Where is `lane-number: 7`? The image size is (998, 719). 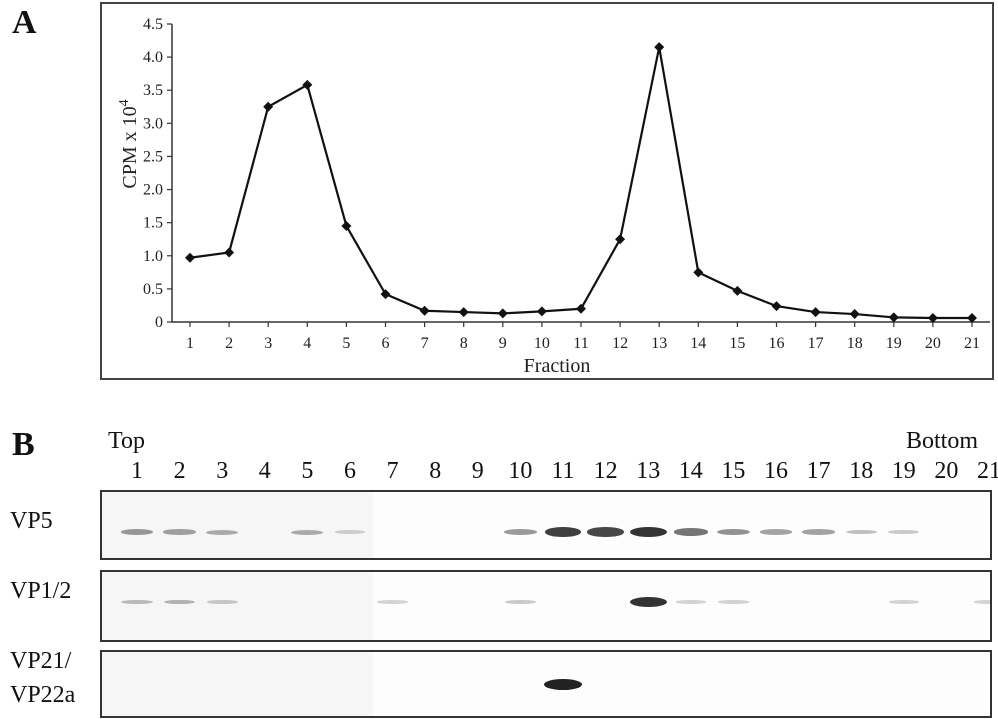 lane-number: 7 is located at coordinates (392, 471).